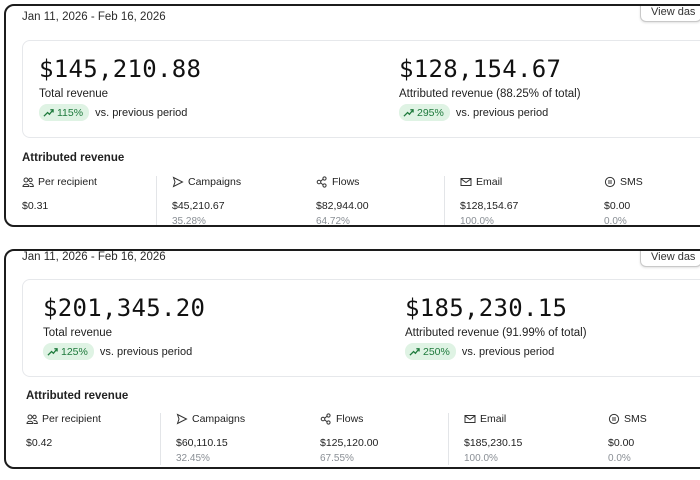 The height and width of the screenshot is (480, 700). Describe the element at coordinates (59, 200) in the screenshot. I see `col-per-recipient: Per recipient $0.31` at that location.